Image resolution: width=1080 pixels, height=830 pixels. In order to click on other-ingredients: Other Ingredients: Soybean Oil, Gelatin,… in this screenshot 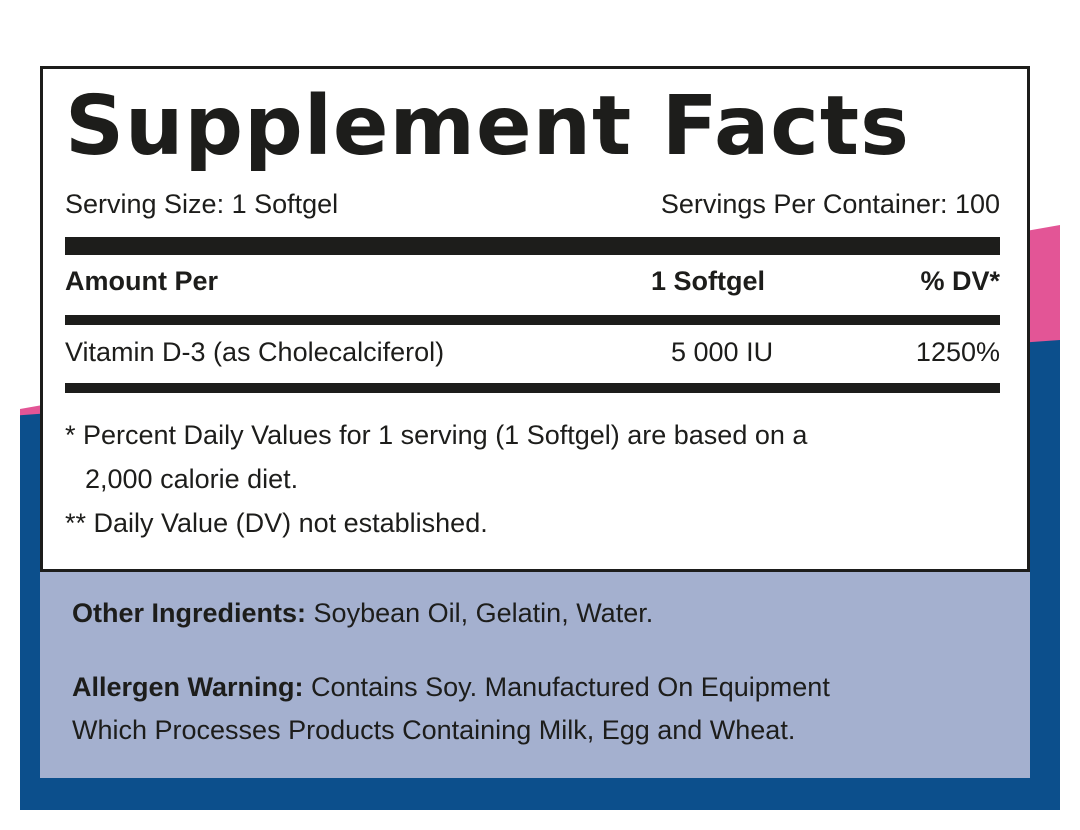, I will do `click(531, 613)`.